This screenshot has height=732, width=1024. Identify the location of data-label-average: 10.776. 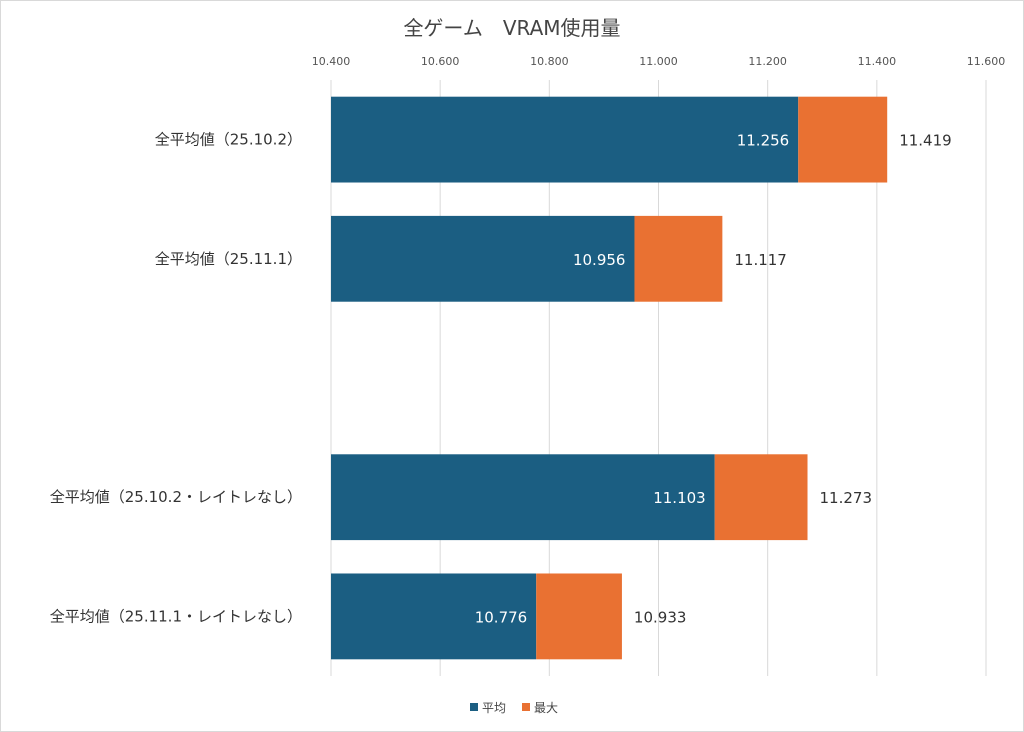
(501, 617).